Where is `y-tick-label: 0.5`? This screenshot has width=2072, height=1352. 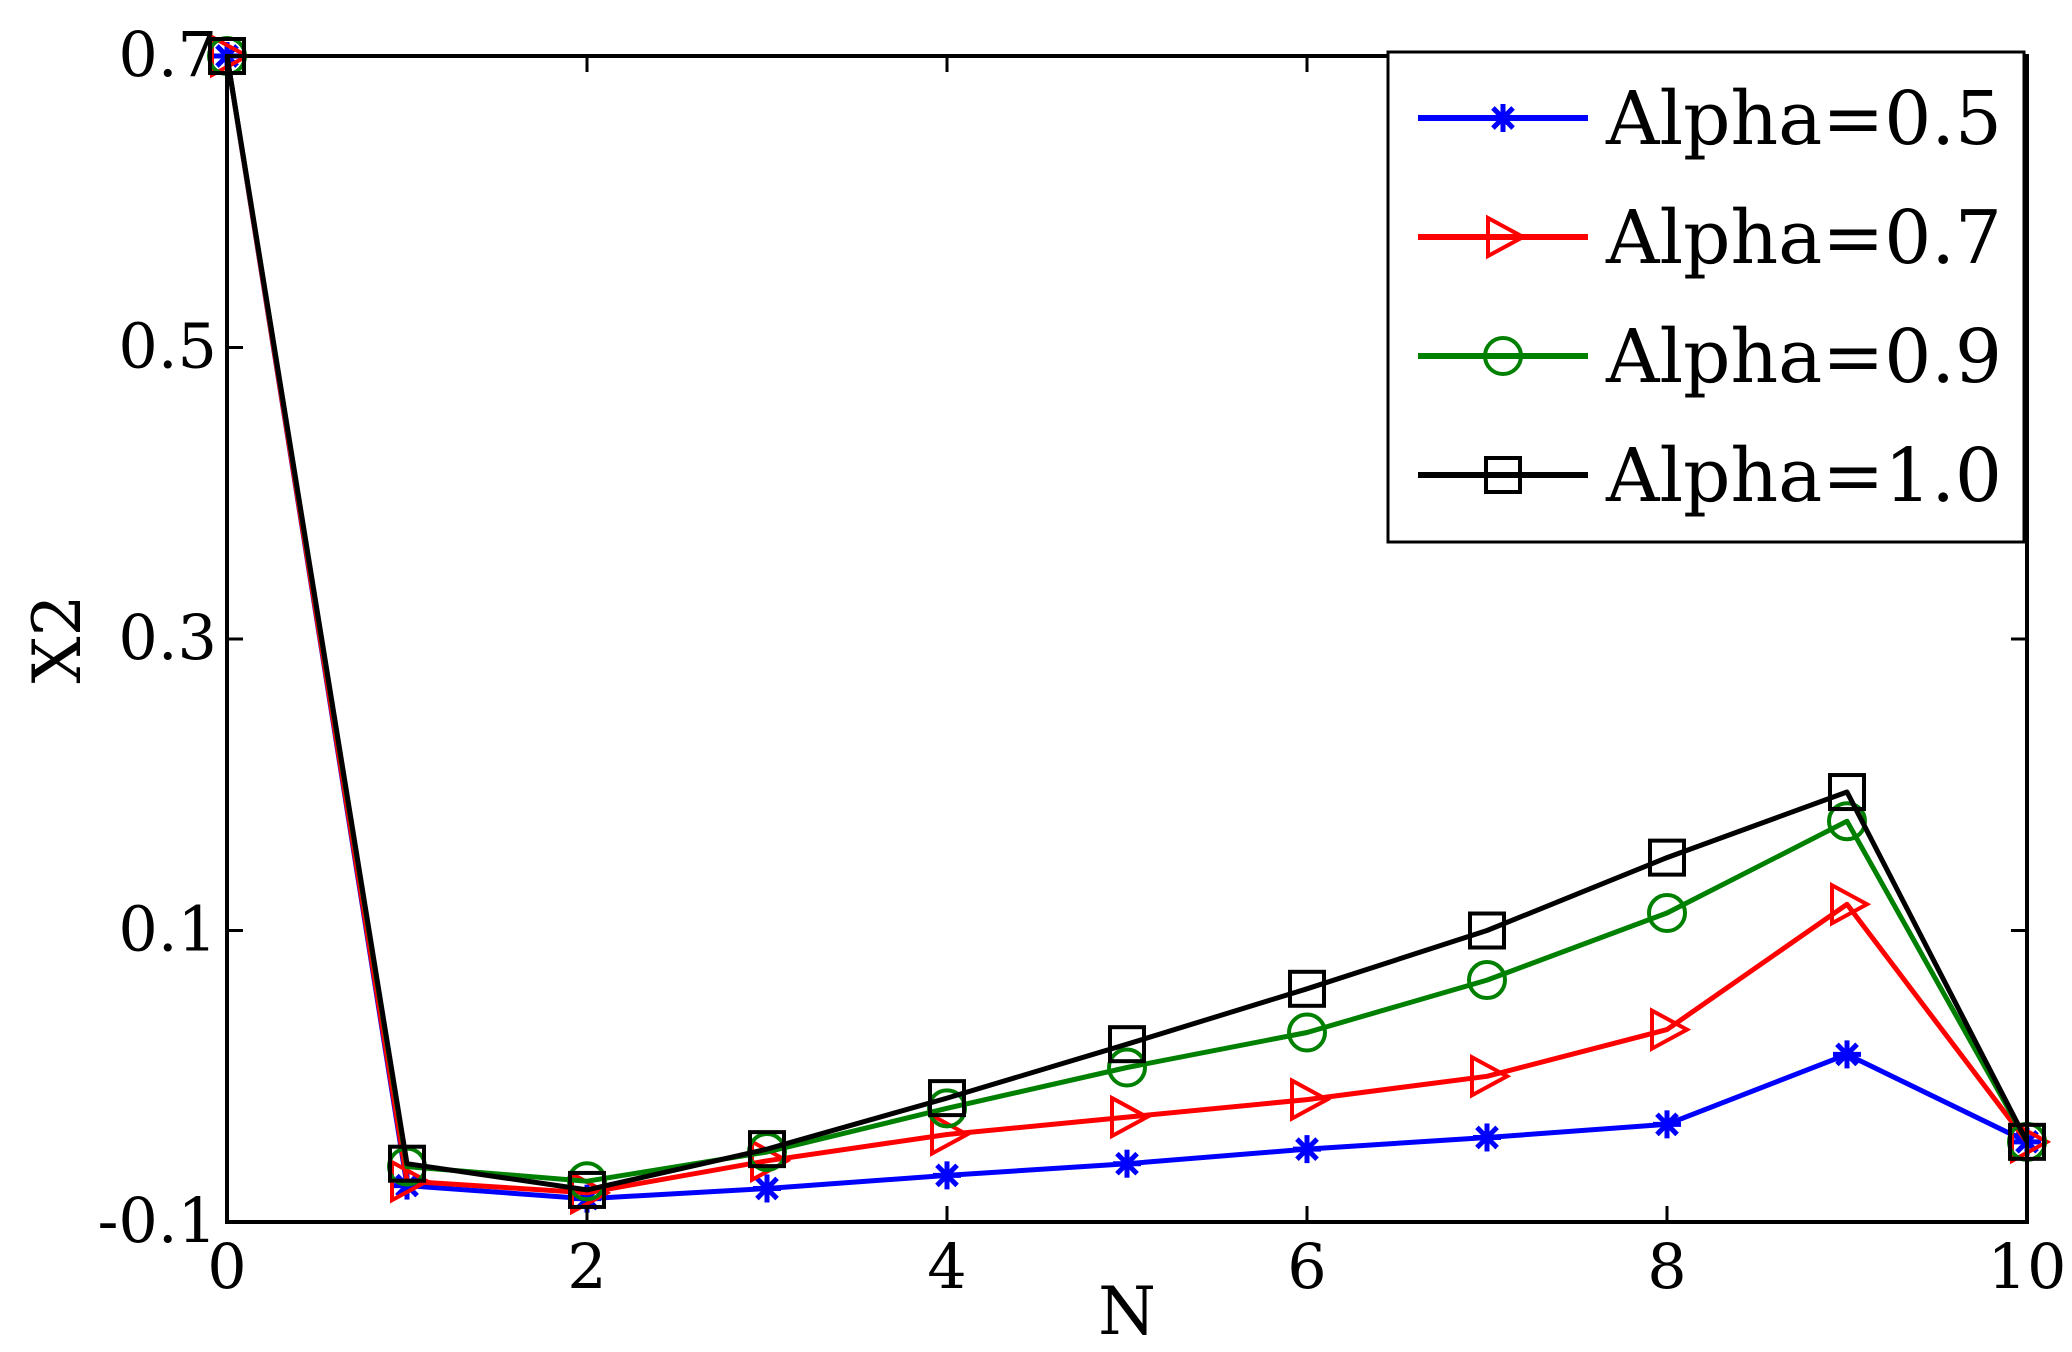
y-tick-label: 0.5 is located at coordinates (167, 346).